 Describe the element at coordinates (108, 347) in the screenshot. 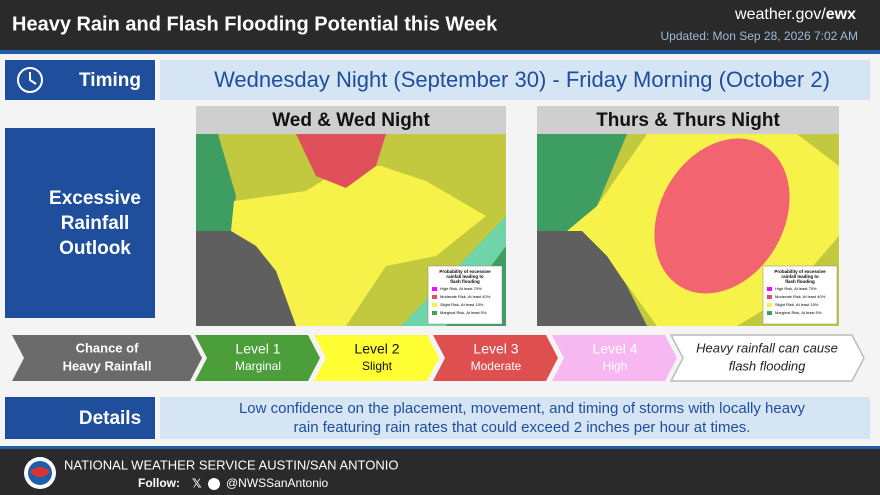

I see `chevron-label: Chance of` at that location.